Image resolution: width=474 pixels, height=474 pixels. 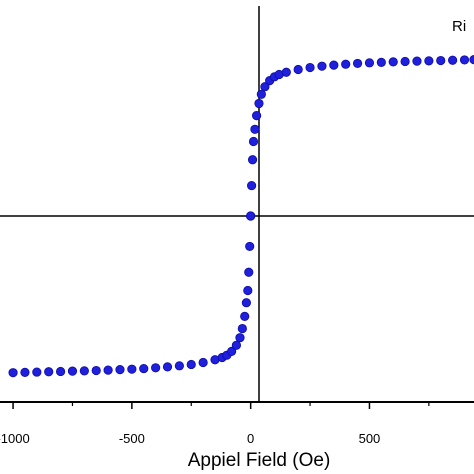 I want to click on x-tick-label: -500, so click(x=132, y=438).